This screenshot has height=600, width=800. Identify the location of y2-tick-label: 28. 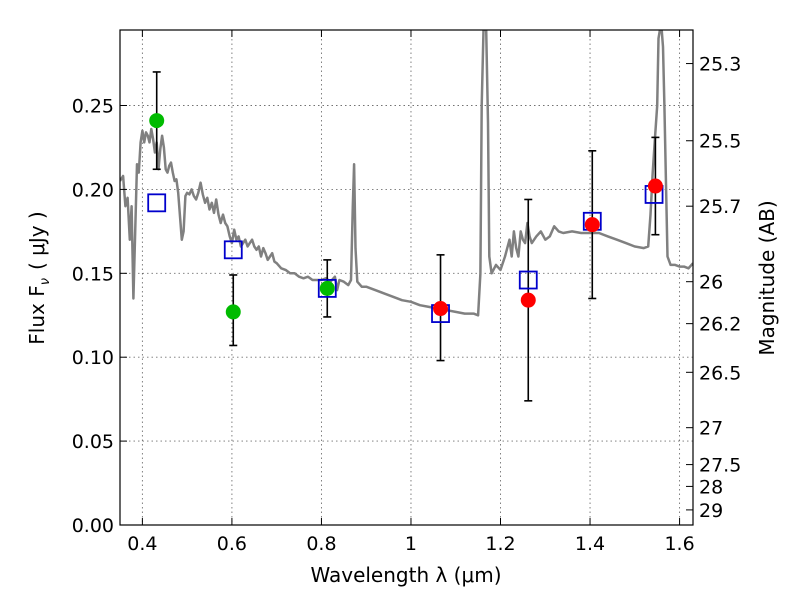
(711, 487).